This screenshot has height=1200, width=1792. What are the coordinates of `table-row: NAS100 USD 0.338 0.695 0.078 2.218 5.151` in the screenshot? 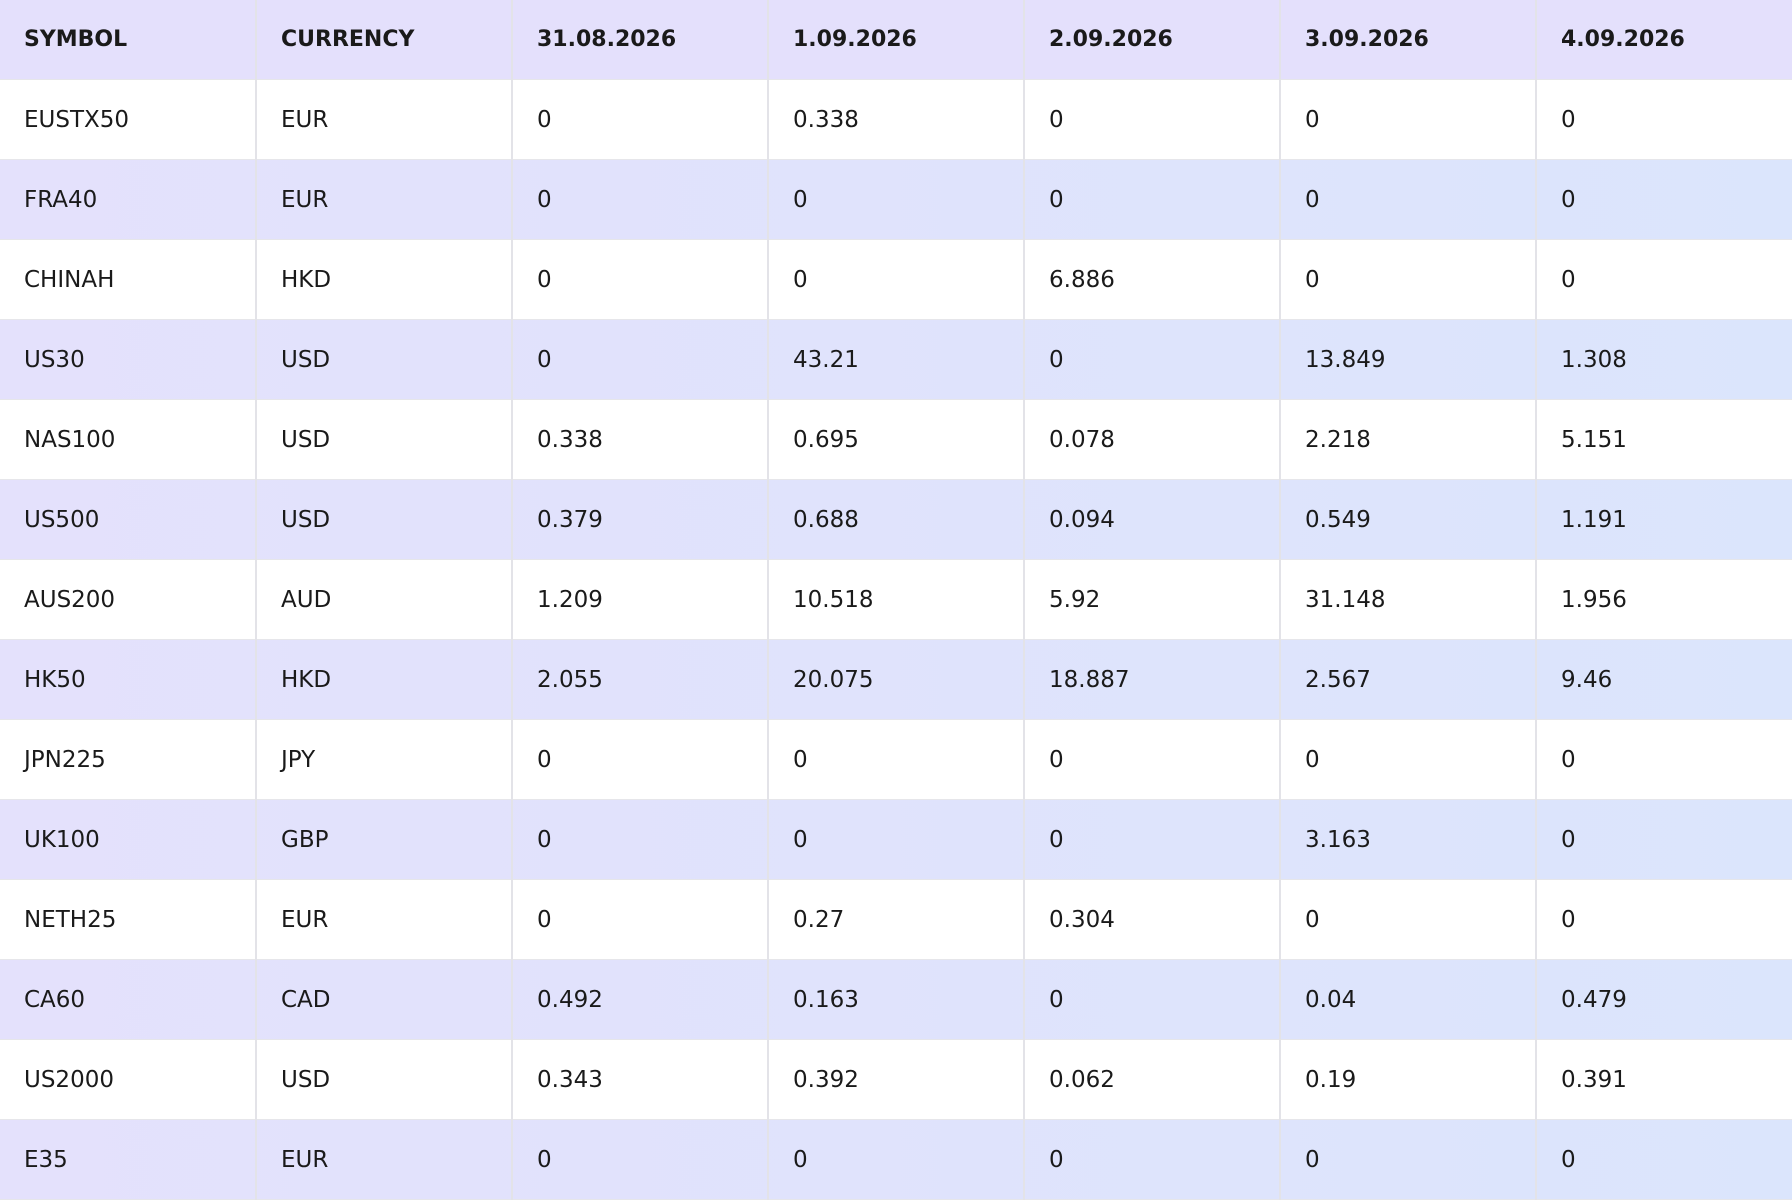 It's located at (896, 439).